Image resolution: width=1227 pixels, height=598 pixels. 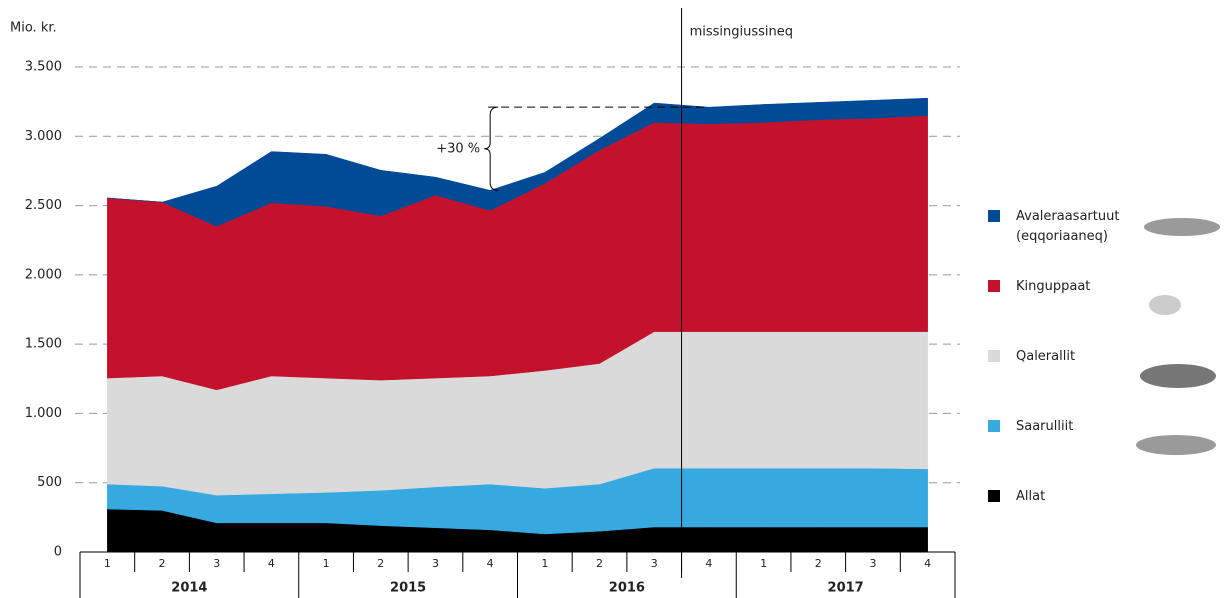 I want to click on legend-label-line: Qalerallit, so click(x=1045, y=356).